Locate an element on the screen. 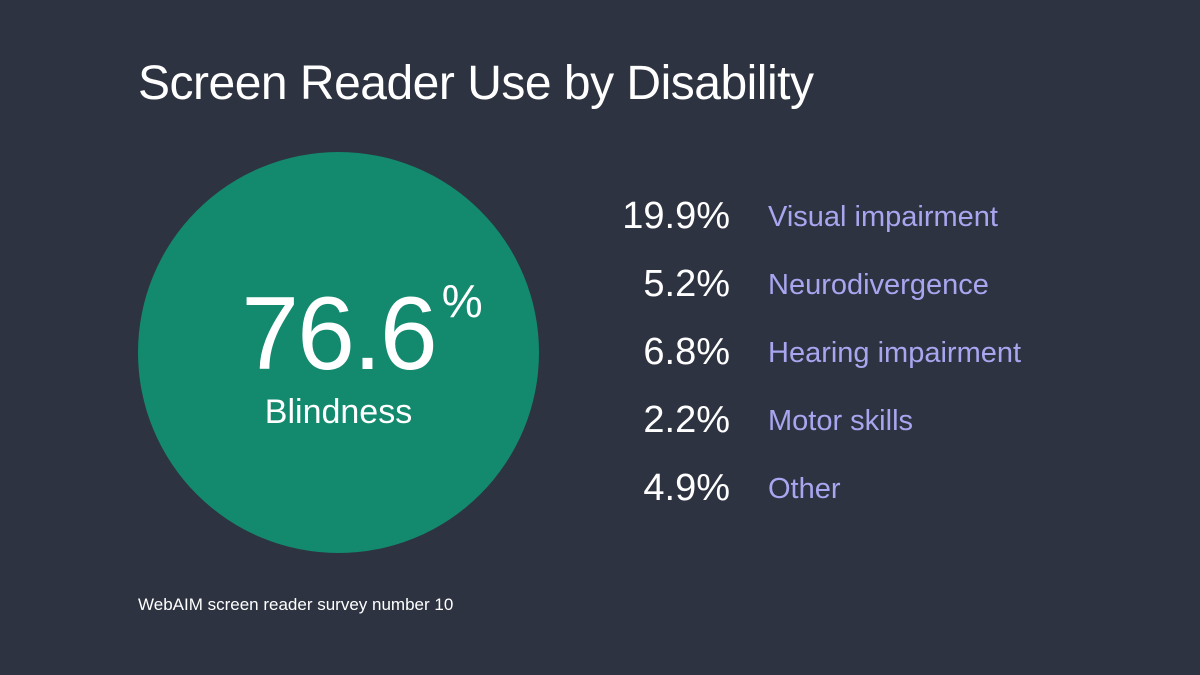 The width and height of the screenshot is (1200, 675). hero-number: 76.6% is located at coordinates (361, 332).